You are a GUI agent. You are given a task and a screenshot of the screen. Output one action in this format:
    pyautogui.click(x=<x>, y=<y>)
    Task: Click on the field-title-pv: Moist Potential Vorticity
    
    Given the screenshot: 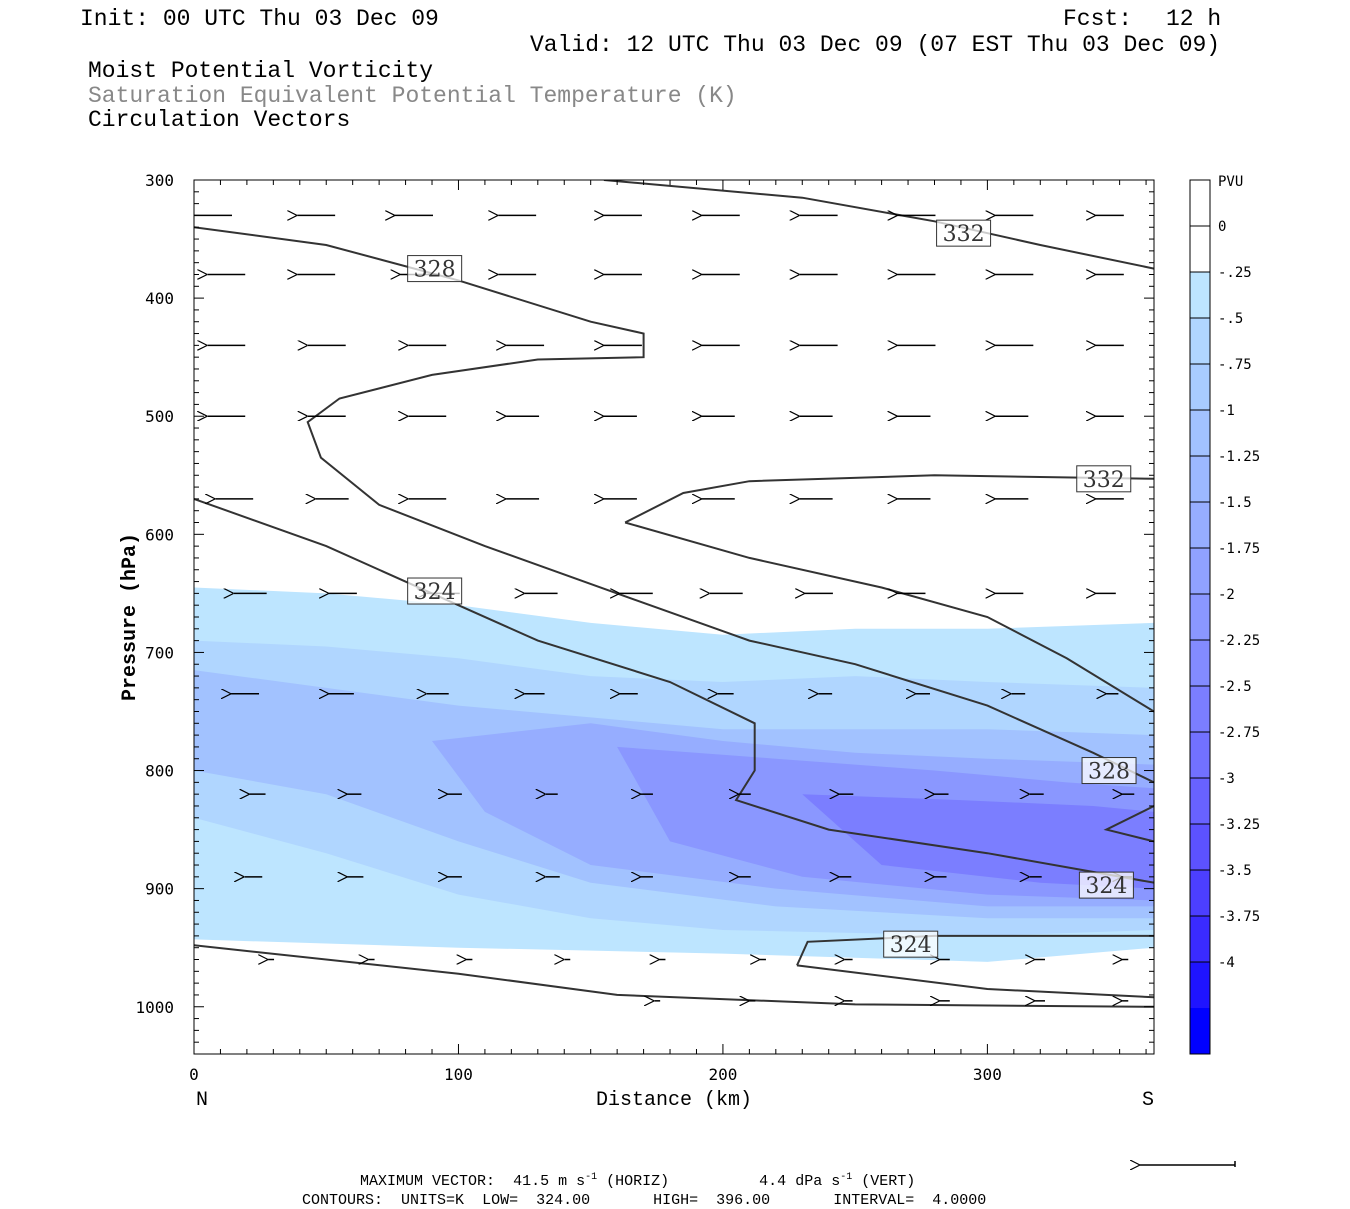 What is the action you would take?
    pyautogui.click(x=261, y=71)
    